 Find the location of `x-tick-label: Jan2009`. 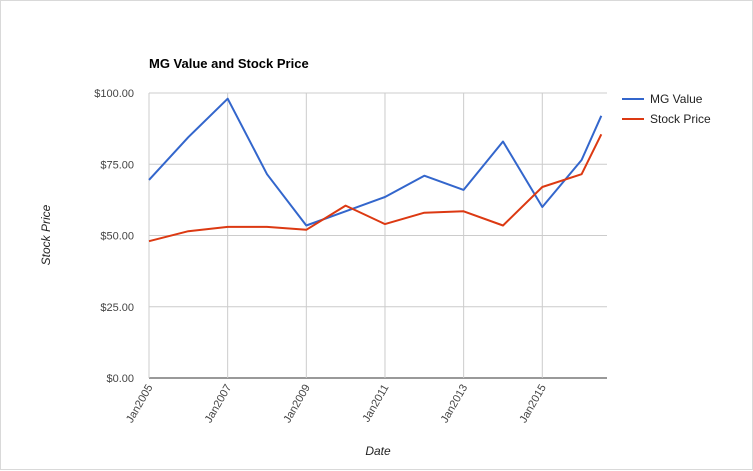

x-tick-label: Jan2009 is located at coordinates (297, 404).